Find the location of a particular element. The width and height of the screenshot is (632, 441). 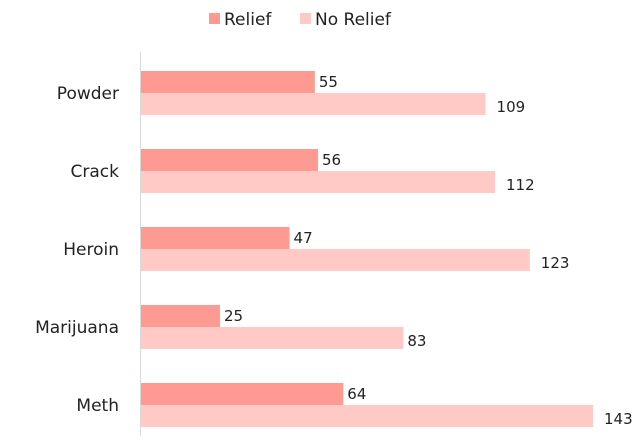

value-label-relief-heroin: 47 is located at coordinates (303, 238).